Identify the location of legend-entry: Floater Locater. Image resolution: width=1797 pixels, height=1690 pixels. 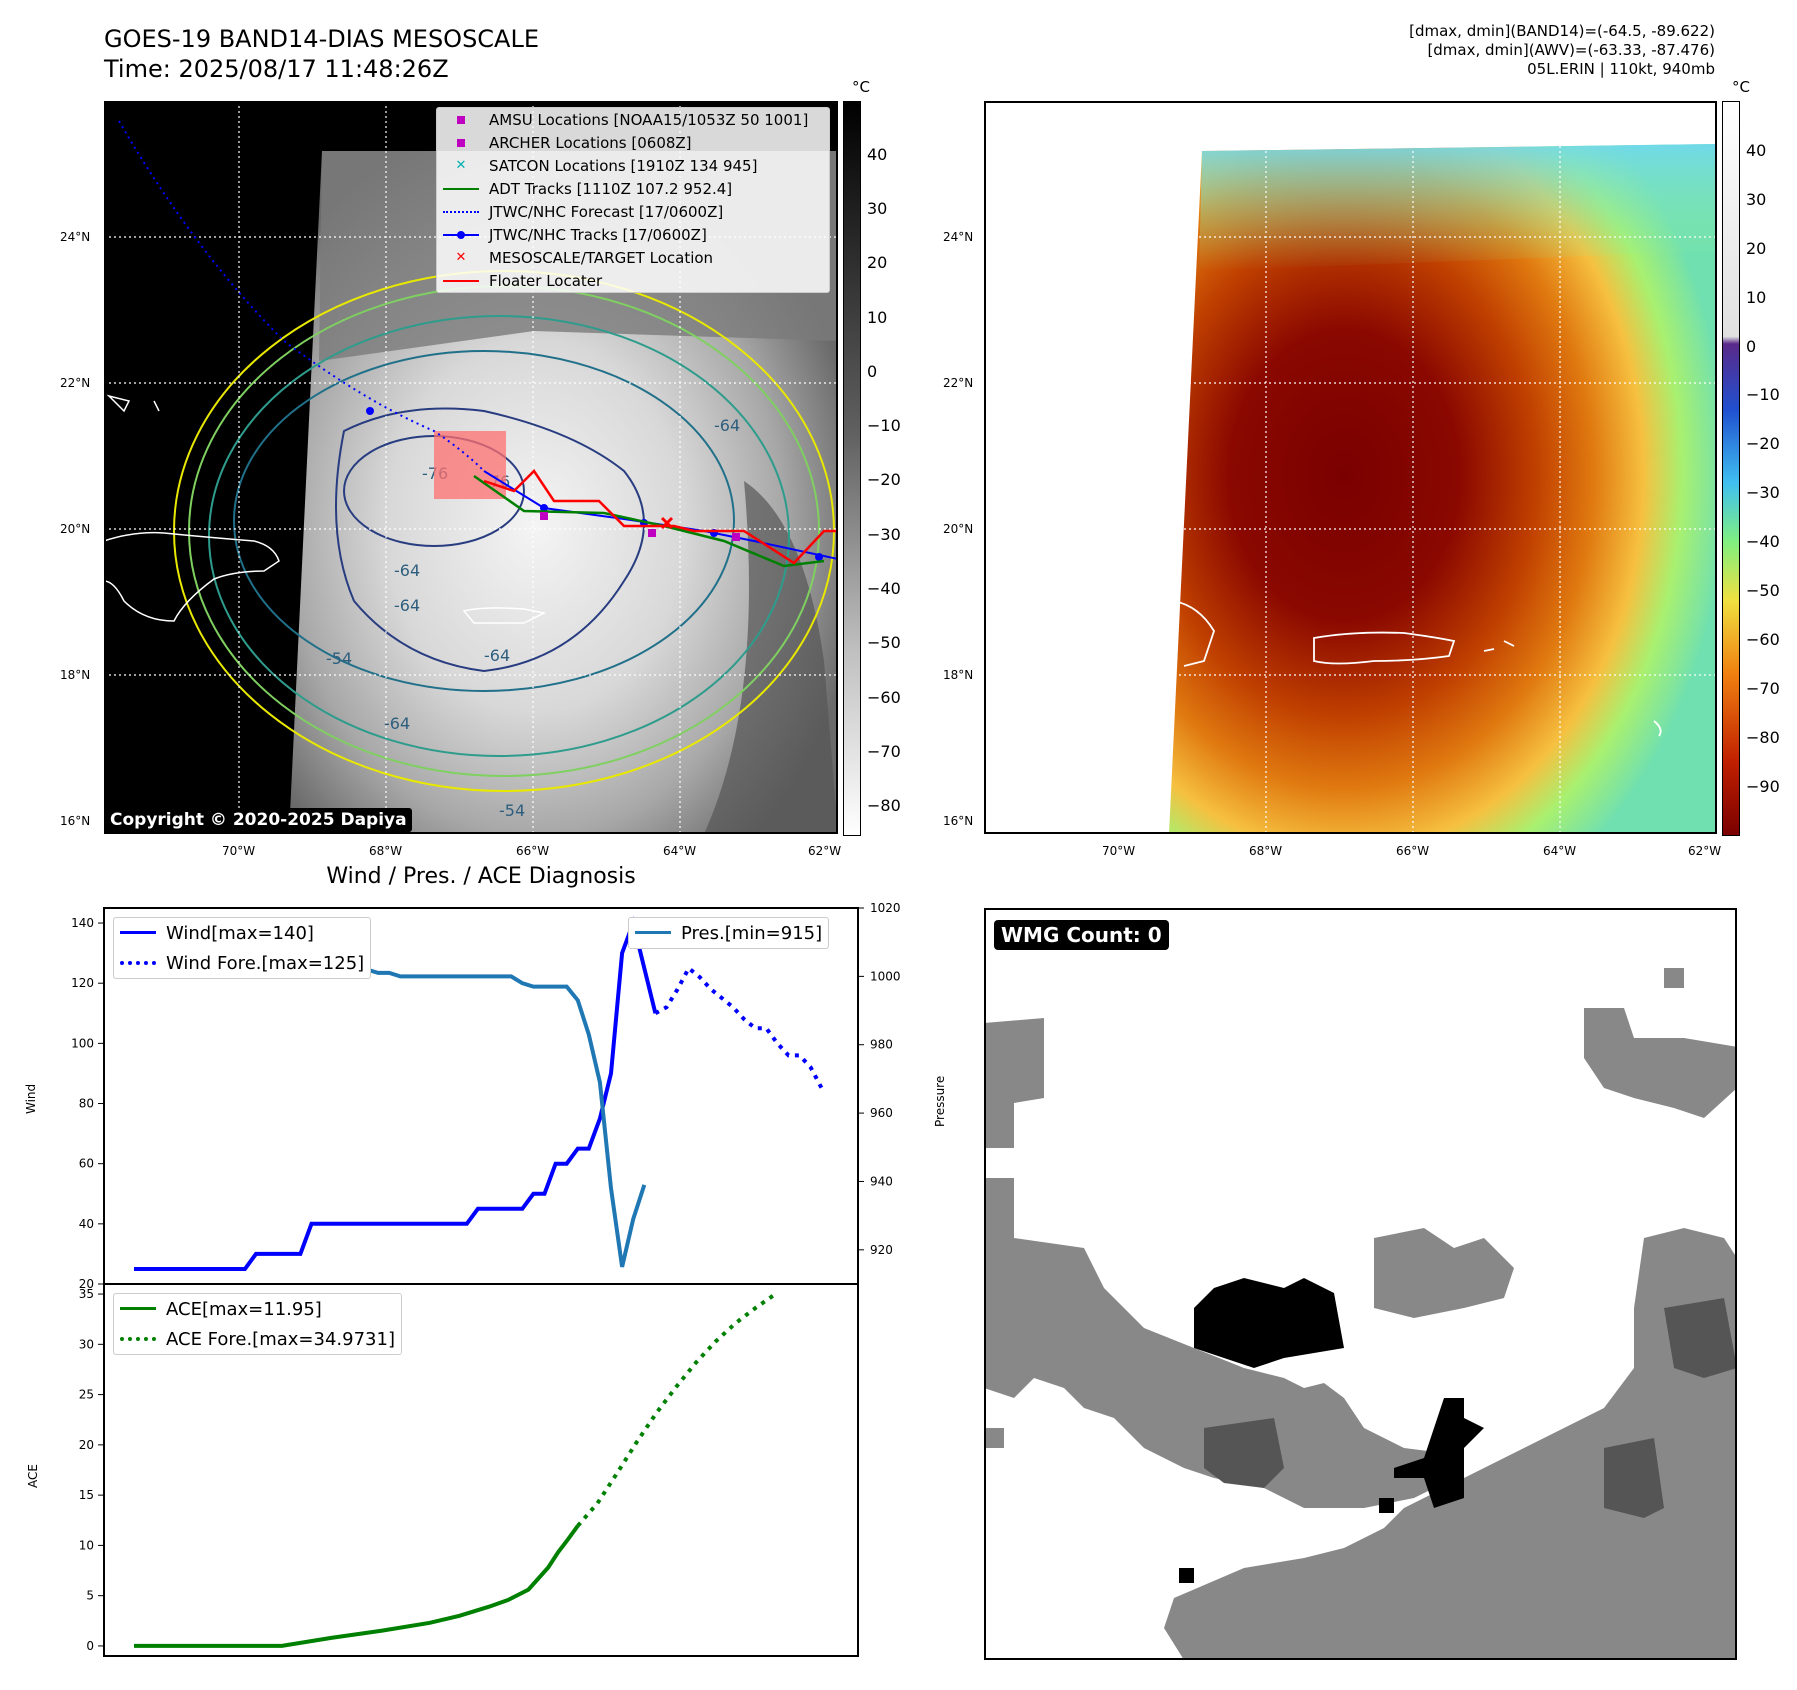
(633, 280).